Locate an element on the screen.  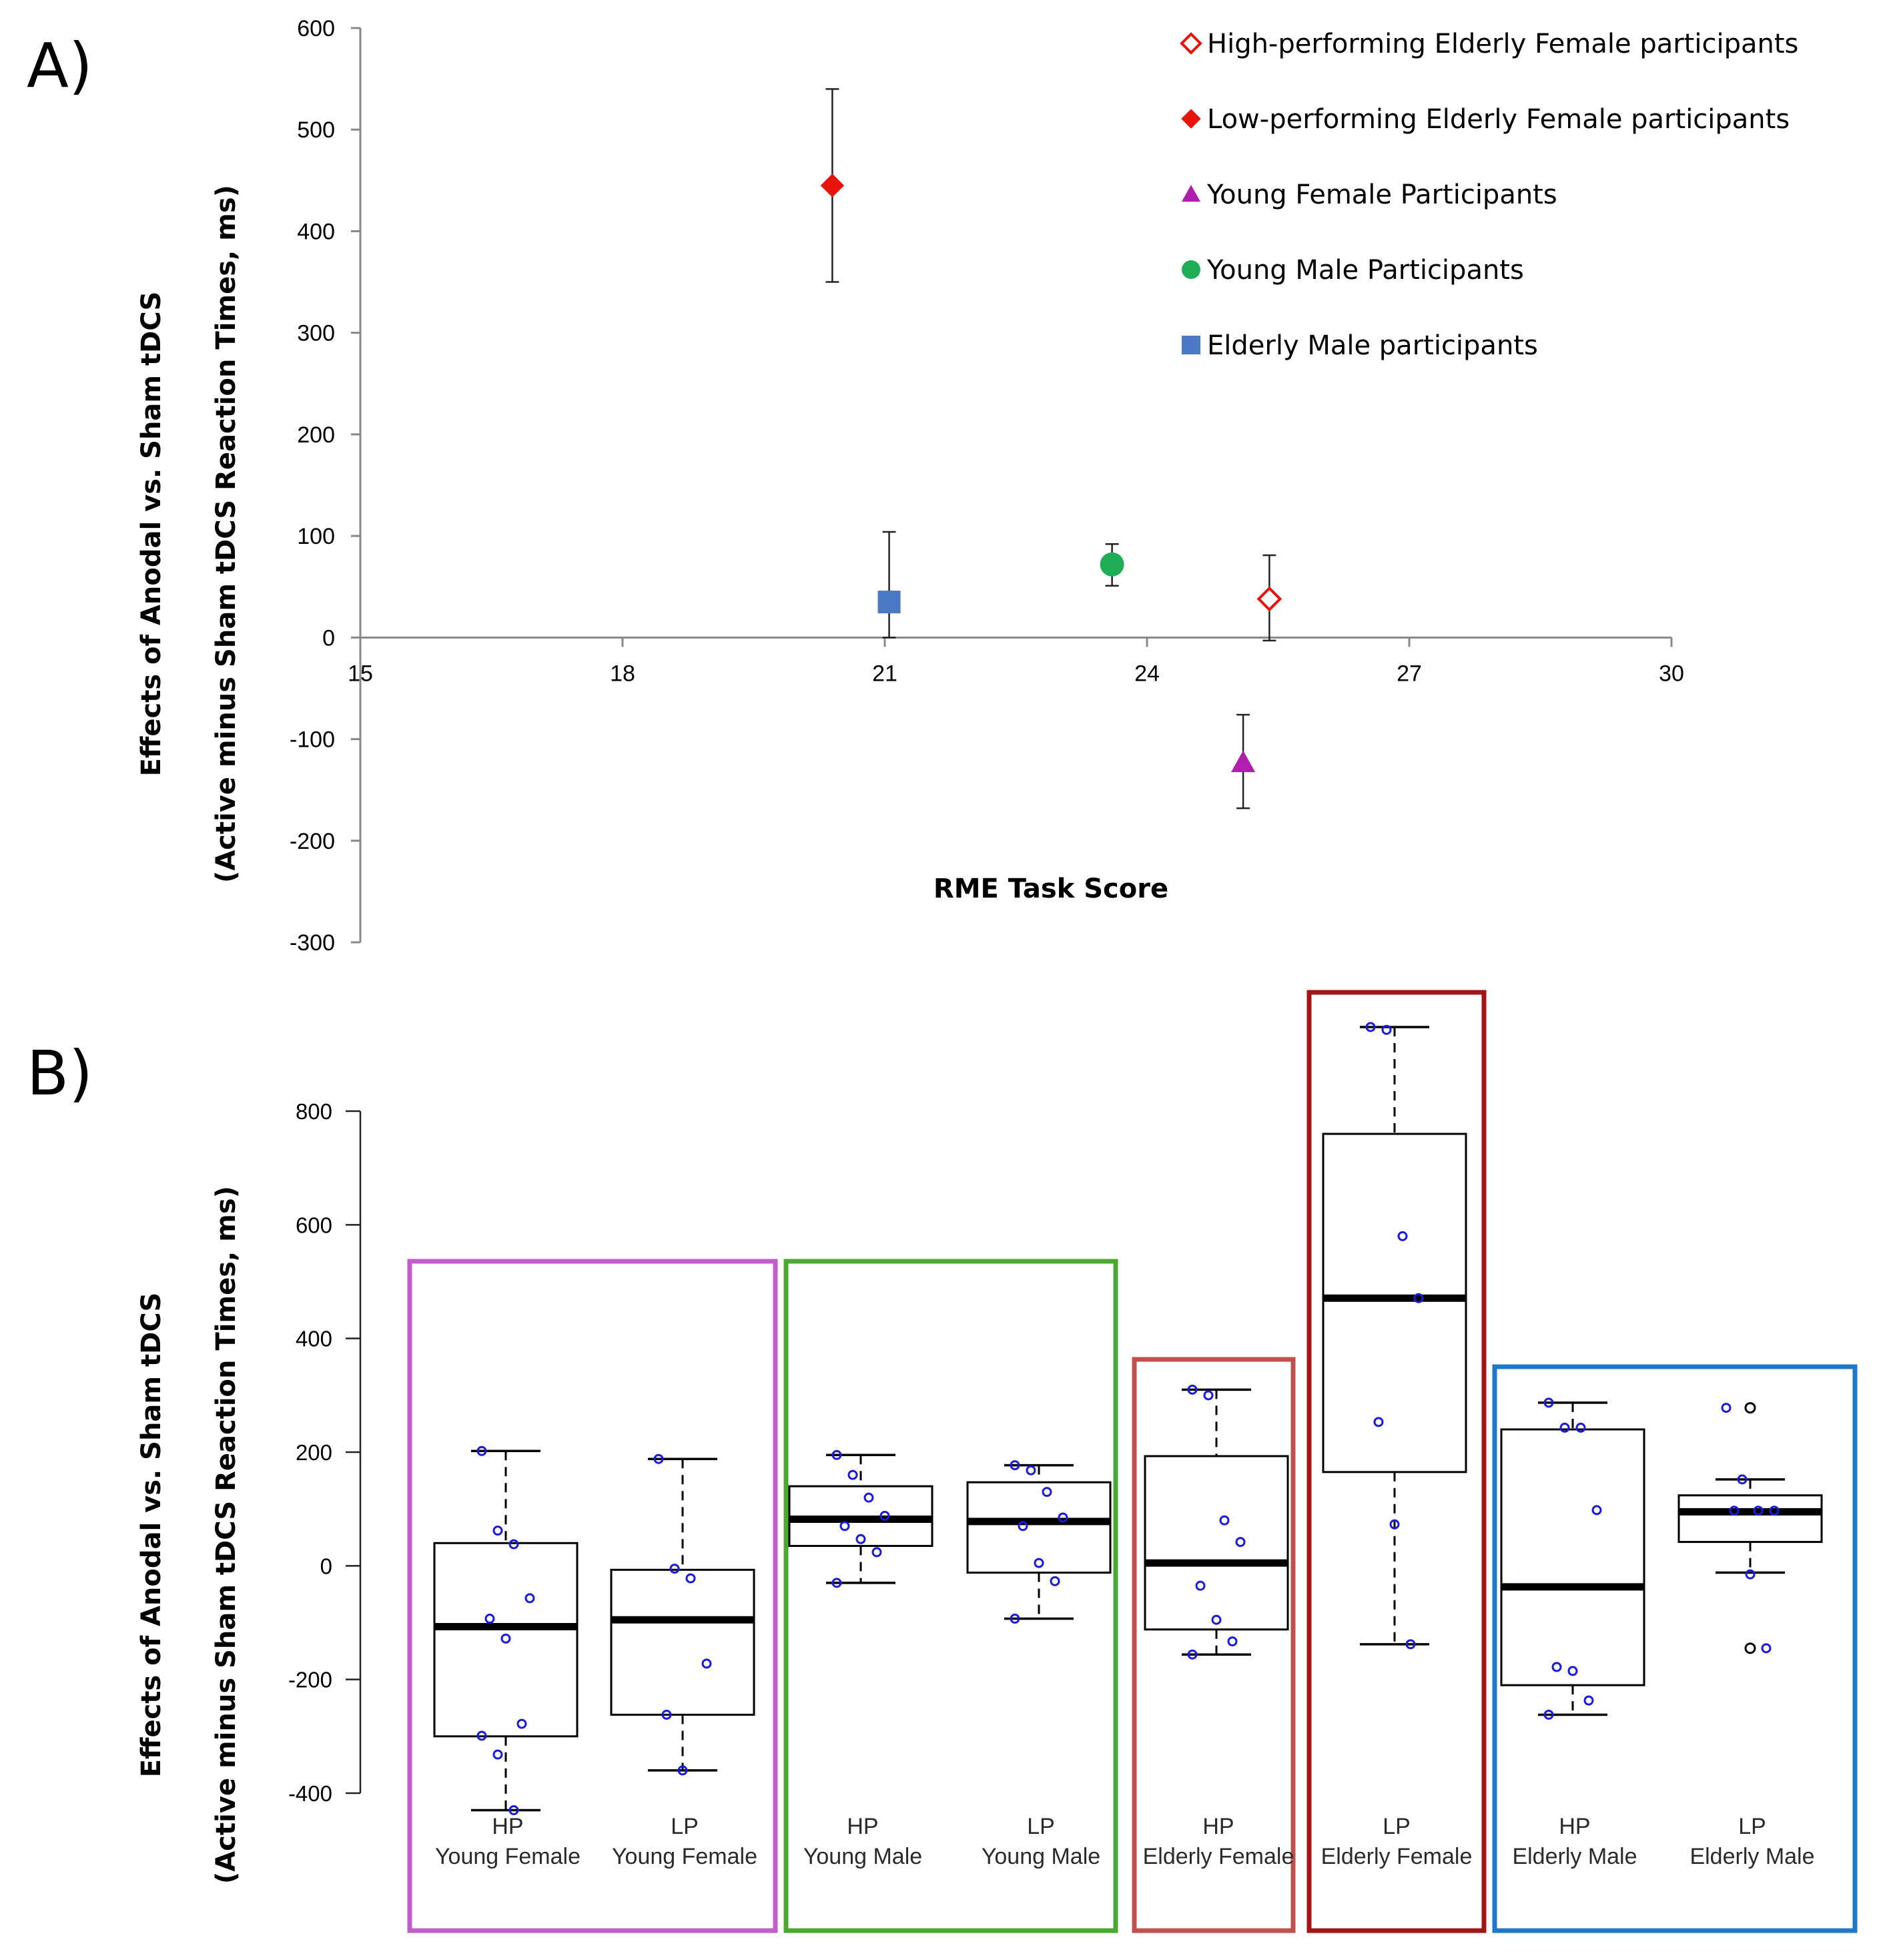
panel-a-xlabel: RME Task Score is located at coordinates (1050, 889).